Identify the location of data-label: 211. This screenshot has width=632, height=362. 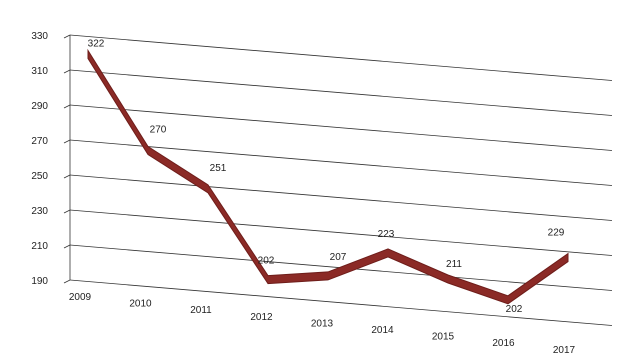
(454, 264).